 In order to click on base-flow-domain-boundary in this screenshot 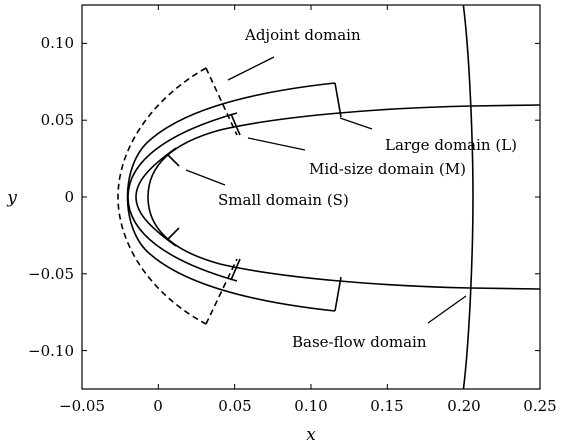, I will do `click(468, 197)`.